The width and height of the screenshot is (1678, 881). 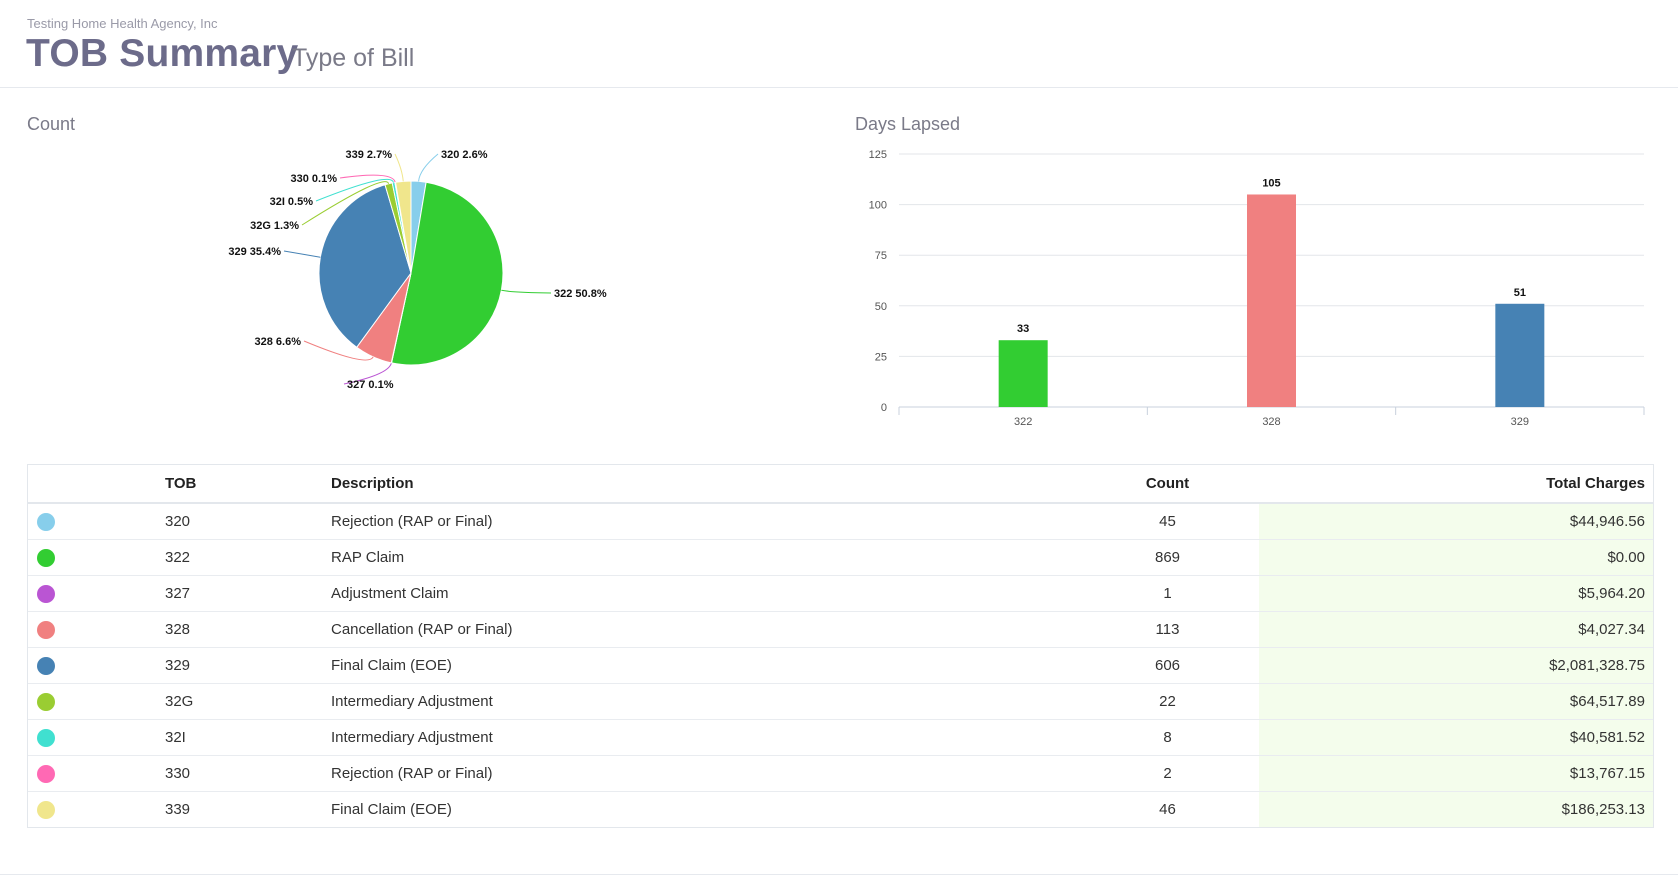 What do you see at coordinates (1167, 521) in the screenshot?
I see `count-cell: 45` at bounding box center [1167, 521].